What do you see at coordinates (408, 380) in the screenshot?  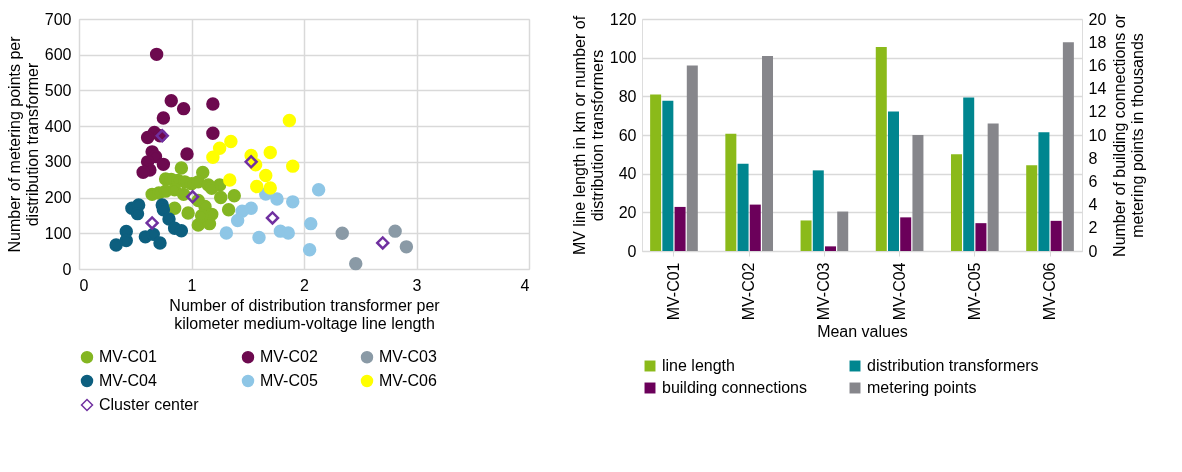 I see `legend-label: MV-C06` at bounding box center [408, 380].